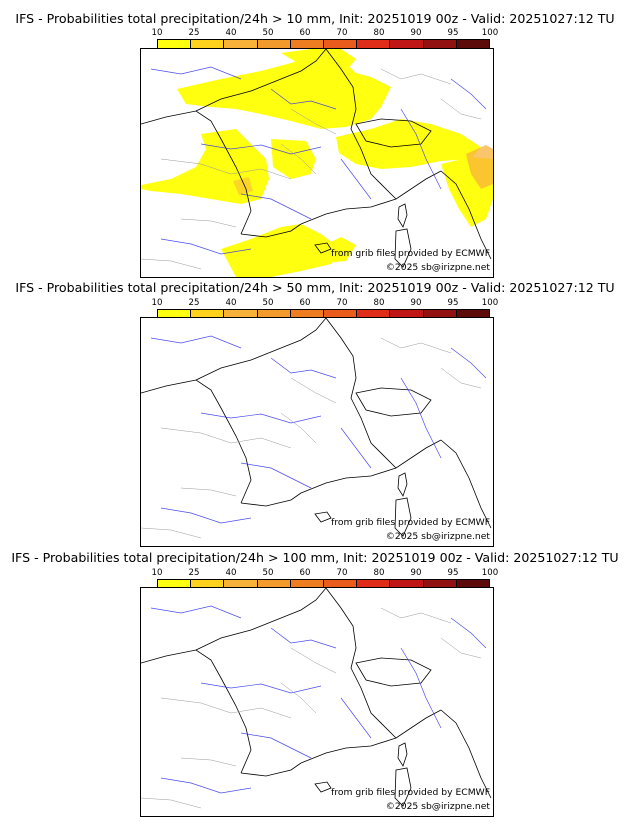  I want to click on credit-copyright: ©2025 sb@irizpne.net, so click(437, 267).